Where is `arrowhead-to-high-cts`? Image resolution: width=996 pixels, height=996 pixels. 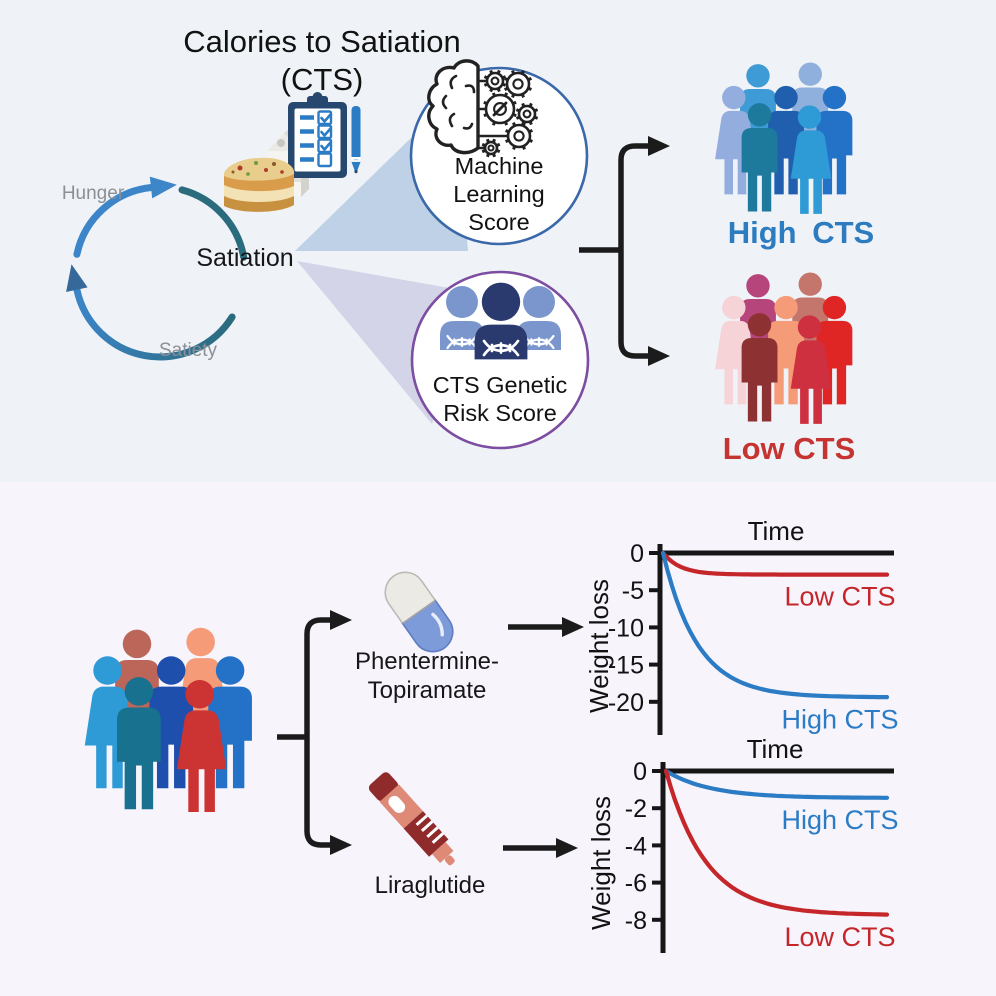 arrowhead-to-high-cts is located at coordinates (659, 146).